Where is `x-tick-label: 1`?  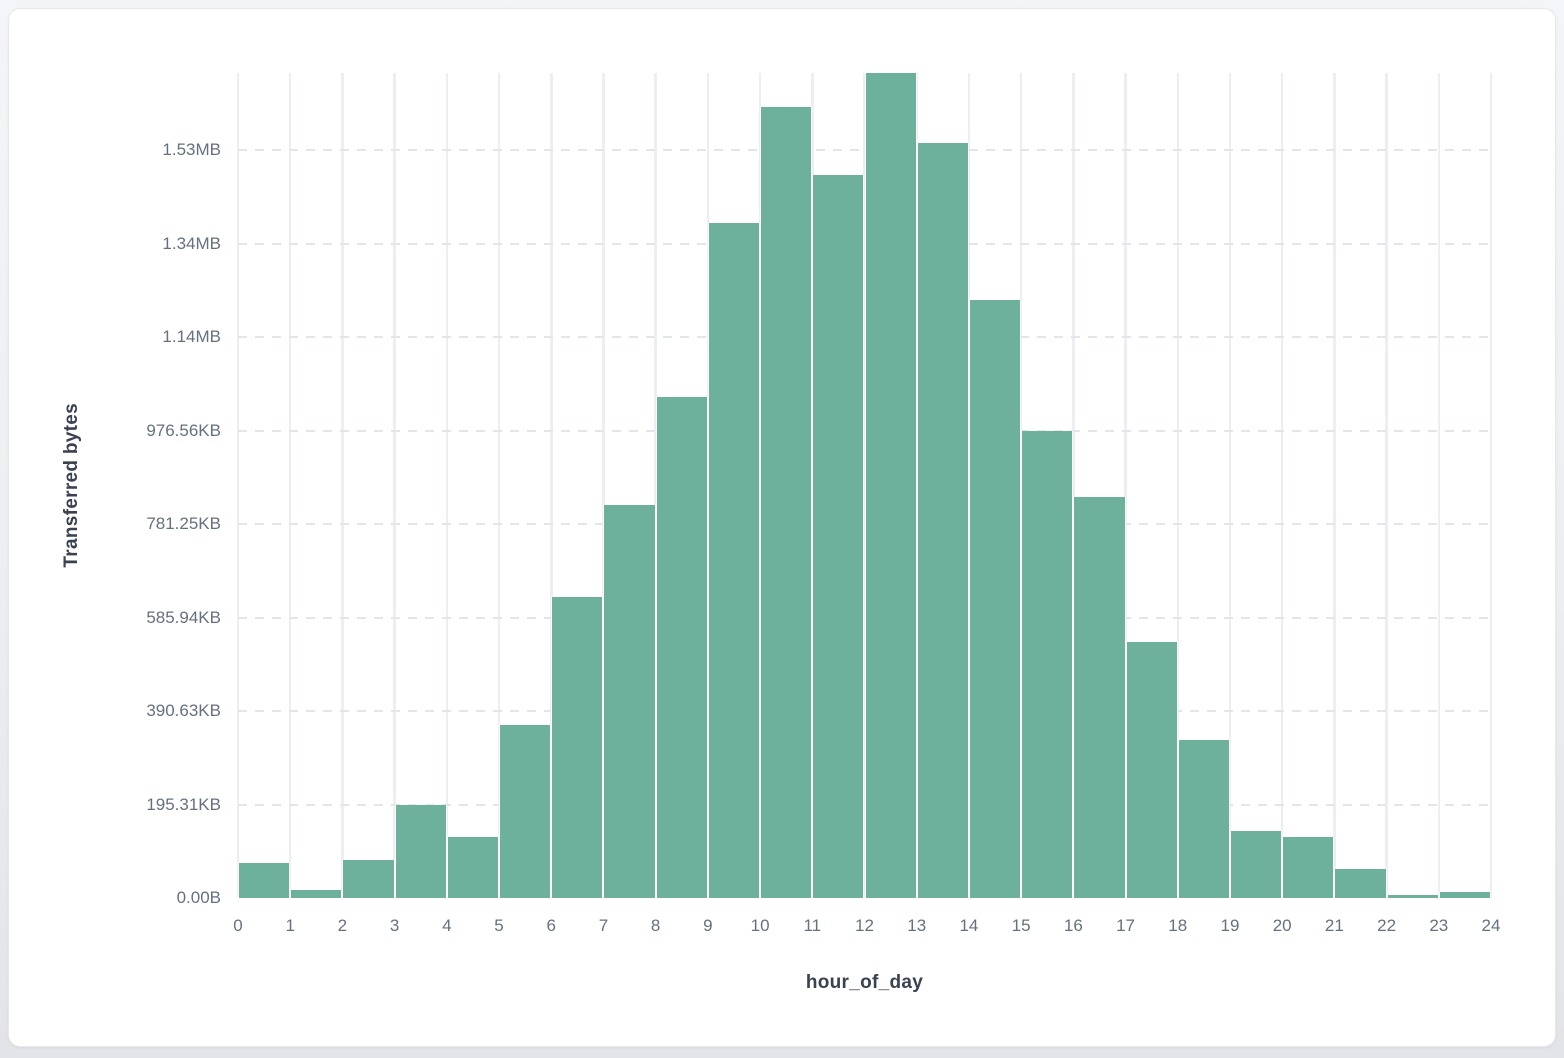
x-tick-label: 1 is located at coordinates (290, 925).